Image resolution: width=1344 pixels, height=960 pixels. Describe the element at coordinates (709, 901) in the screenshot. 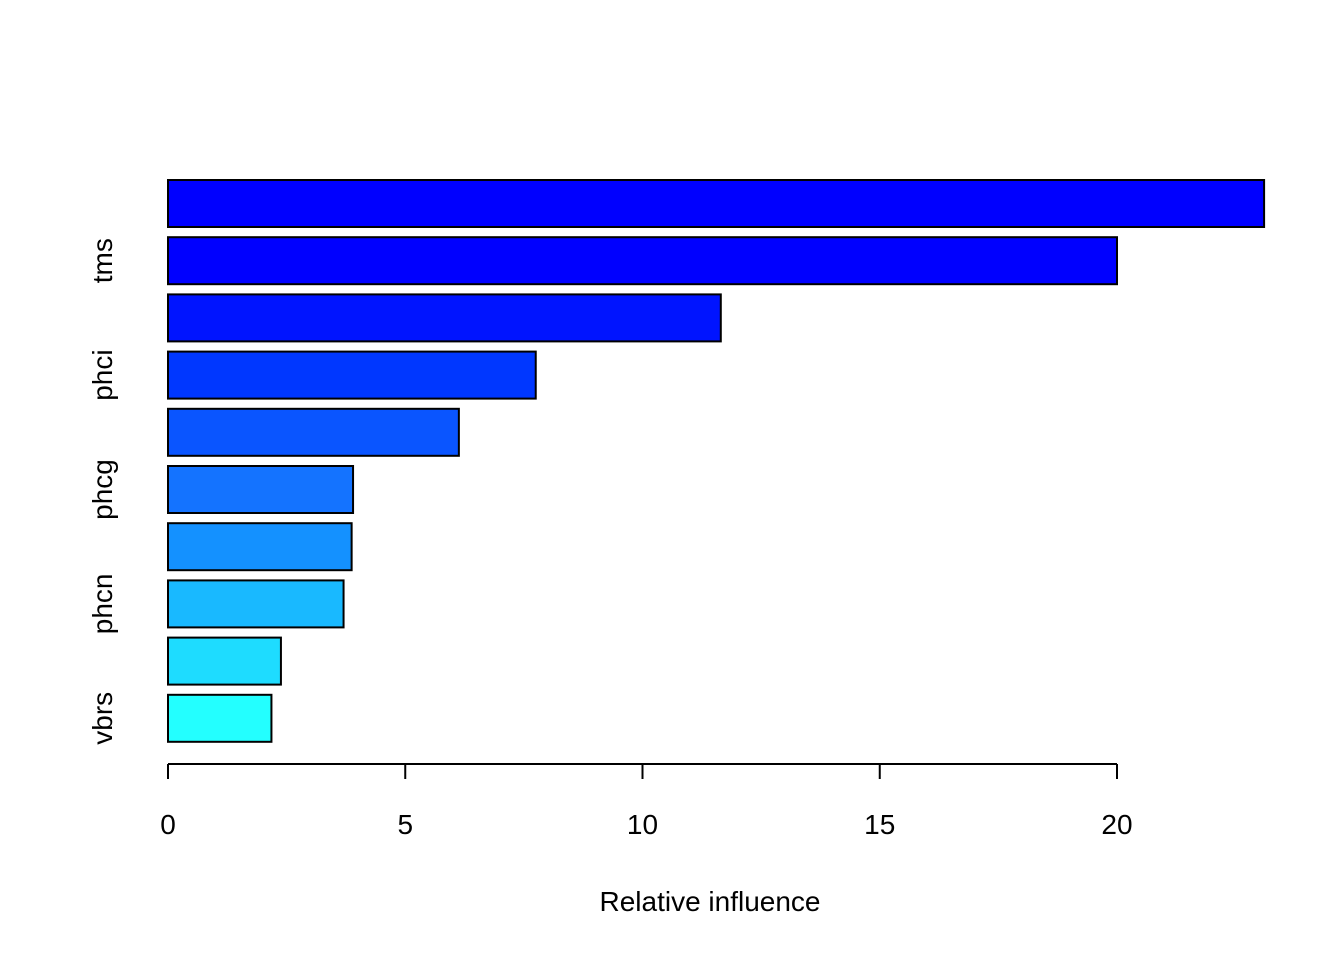

I see `x-axis-title: Relative influence` at that location.